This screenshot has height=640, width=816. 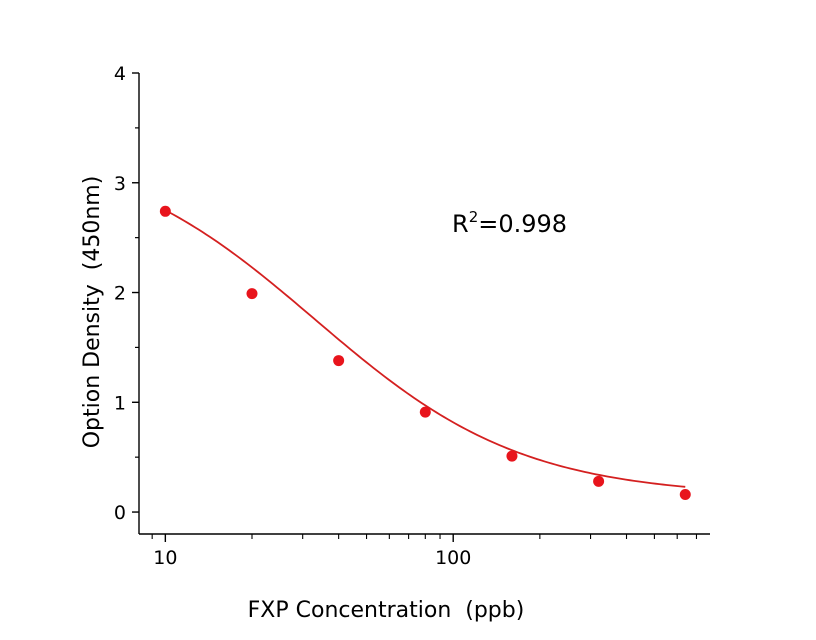 What do you see at coordinates (120, 513) in the screenshot?
I see `y-tick-label: 0` at bounding box center [120, 513].